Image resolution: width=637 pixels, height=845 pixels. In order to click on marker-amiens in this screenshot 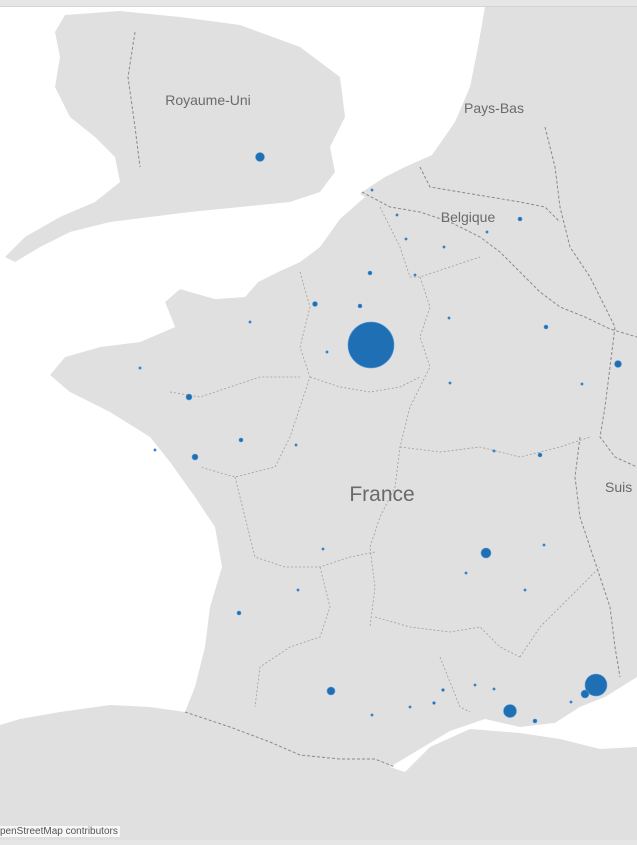, I will do `click(370, 273)`.